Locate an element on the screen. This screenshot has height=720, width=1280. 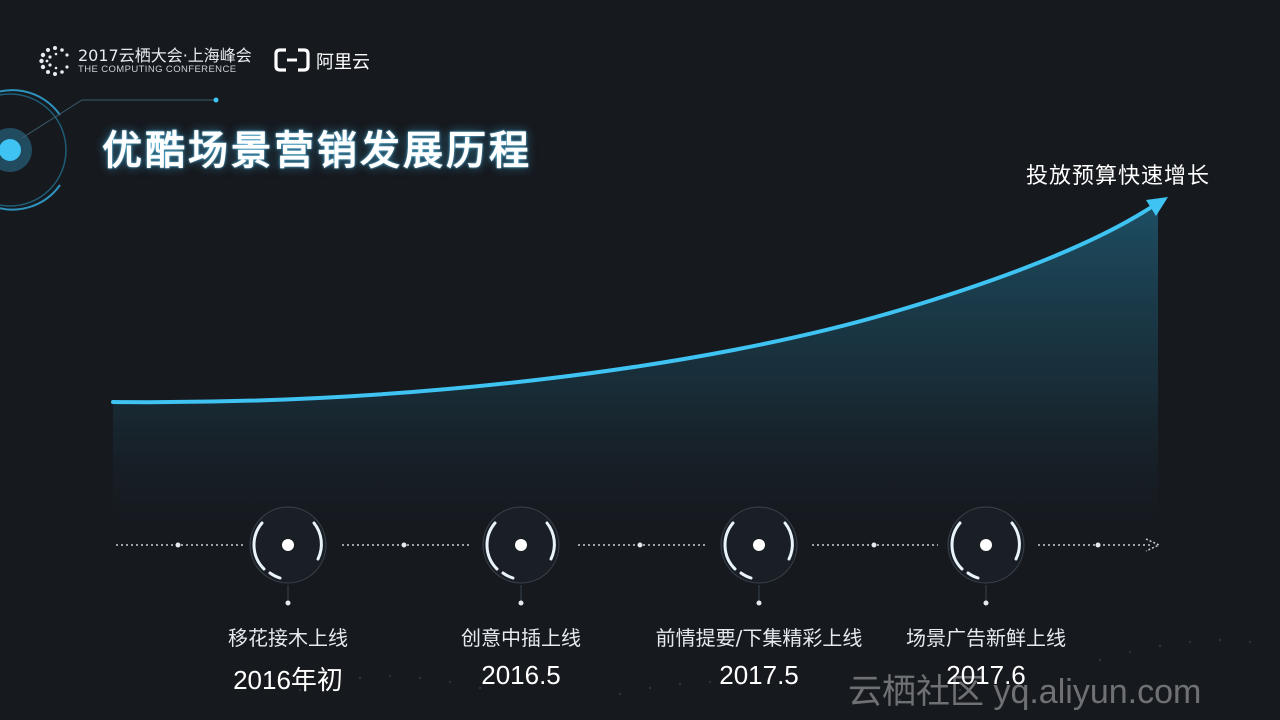
watermark: 云栖社区 yq.aliyun.com is located at coordinates (1025, 692).